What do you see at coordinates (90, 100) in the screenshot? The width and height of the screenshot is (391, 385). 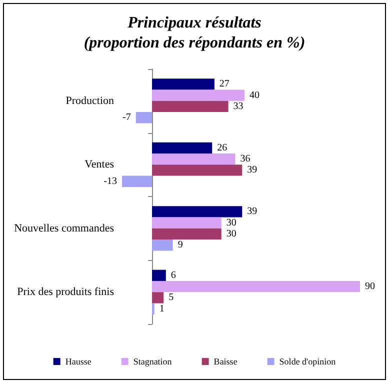 I see `y-tick-label: Production` at bounding box center [90, 100].